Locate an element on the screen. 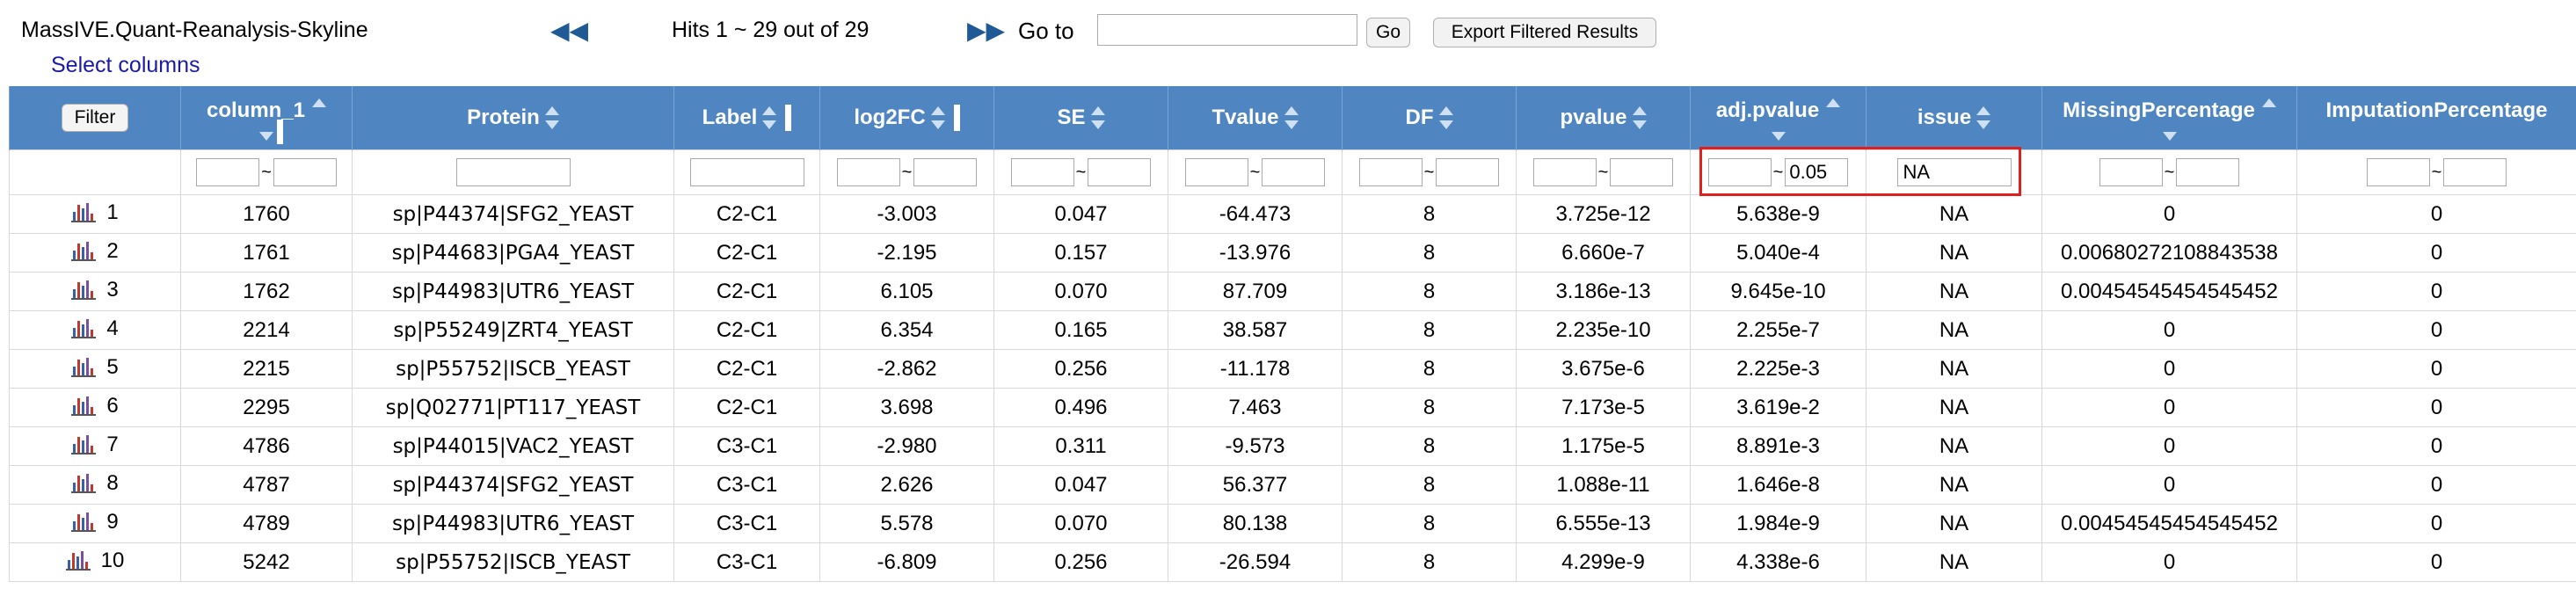  column-header-imputation-percentage: ImputationPercentage is located at coordinates (2436, 118).